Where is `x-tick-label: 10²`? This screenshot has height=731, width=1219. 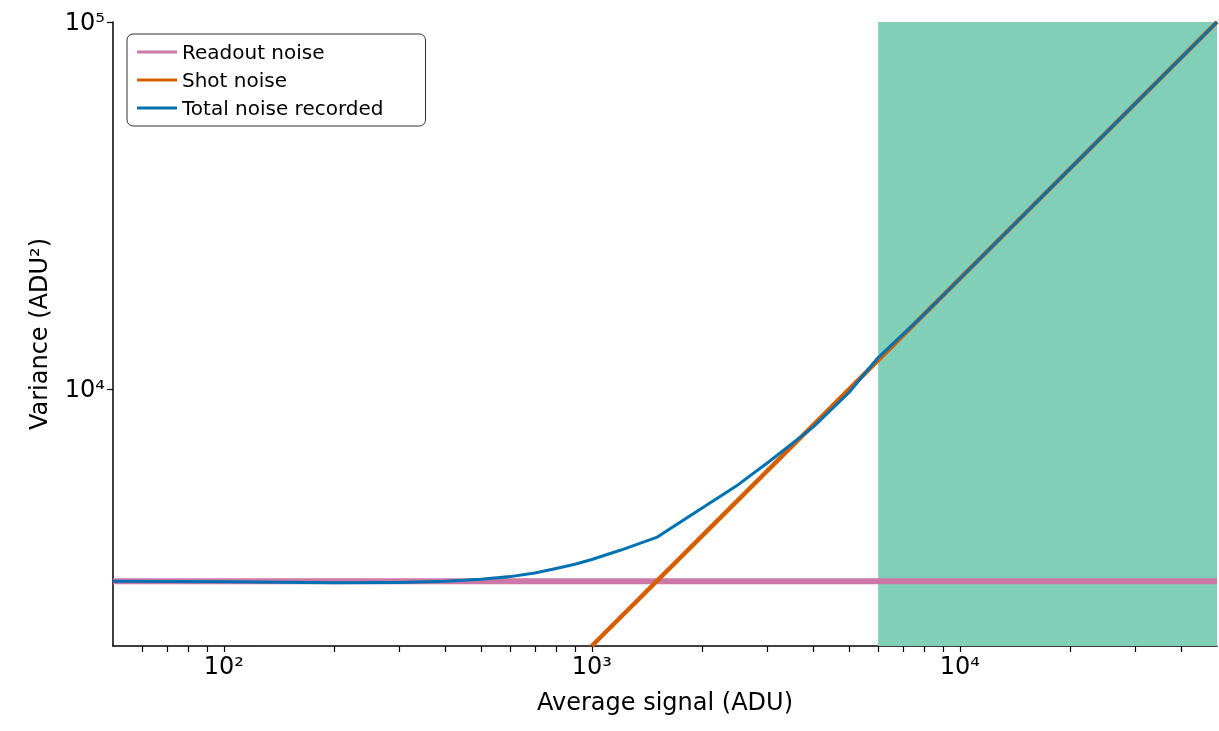
x-tick-label: 10² is located at coordinates (223, 666).